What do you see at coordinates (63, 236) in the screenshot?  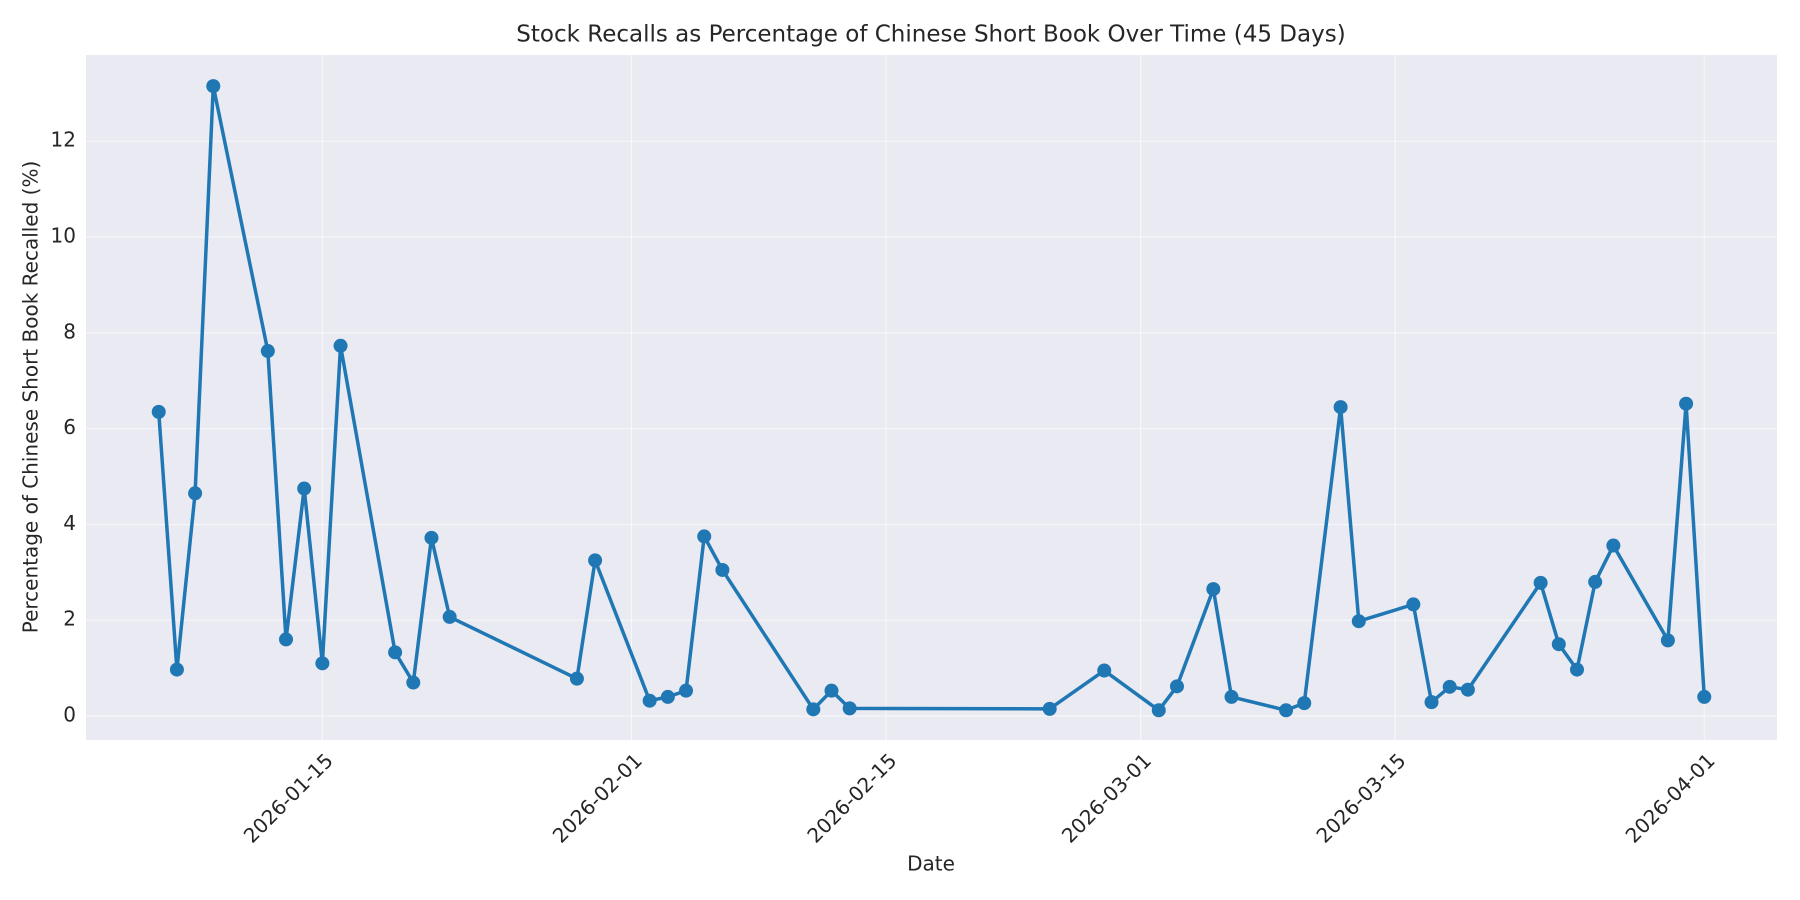 I see `y-tick-label: 10` at bounding box center [63, 236].